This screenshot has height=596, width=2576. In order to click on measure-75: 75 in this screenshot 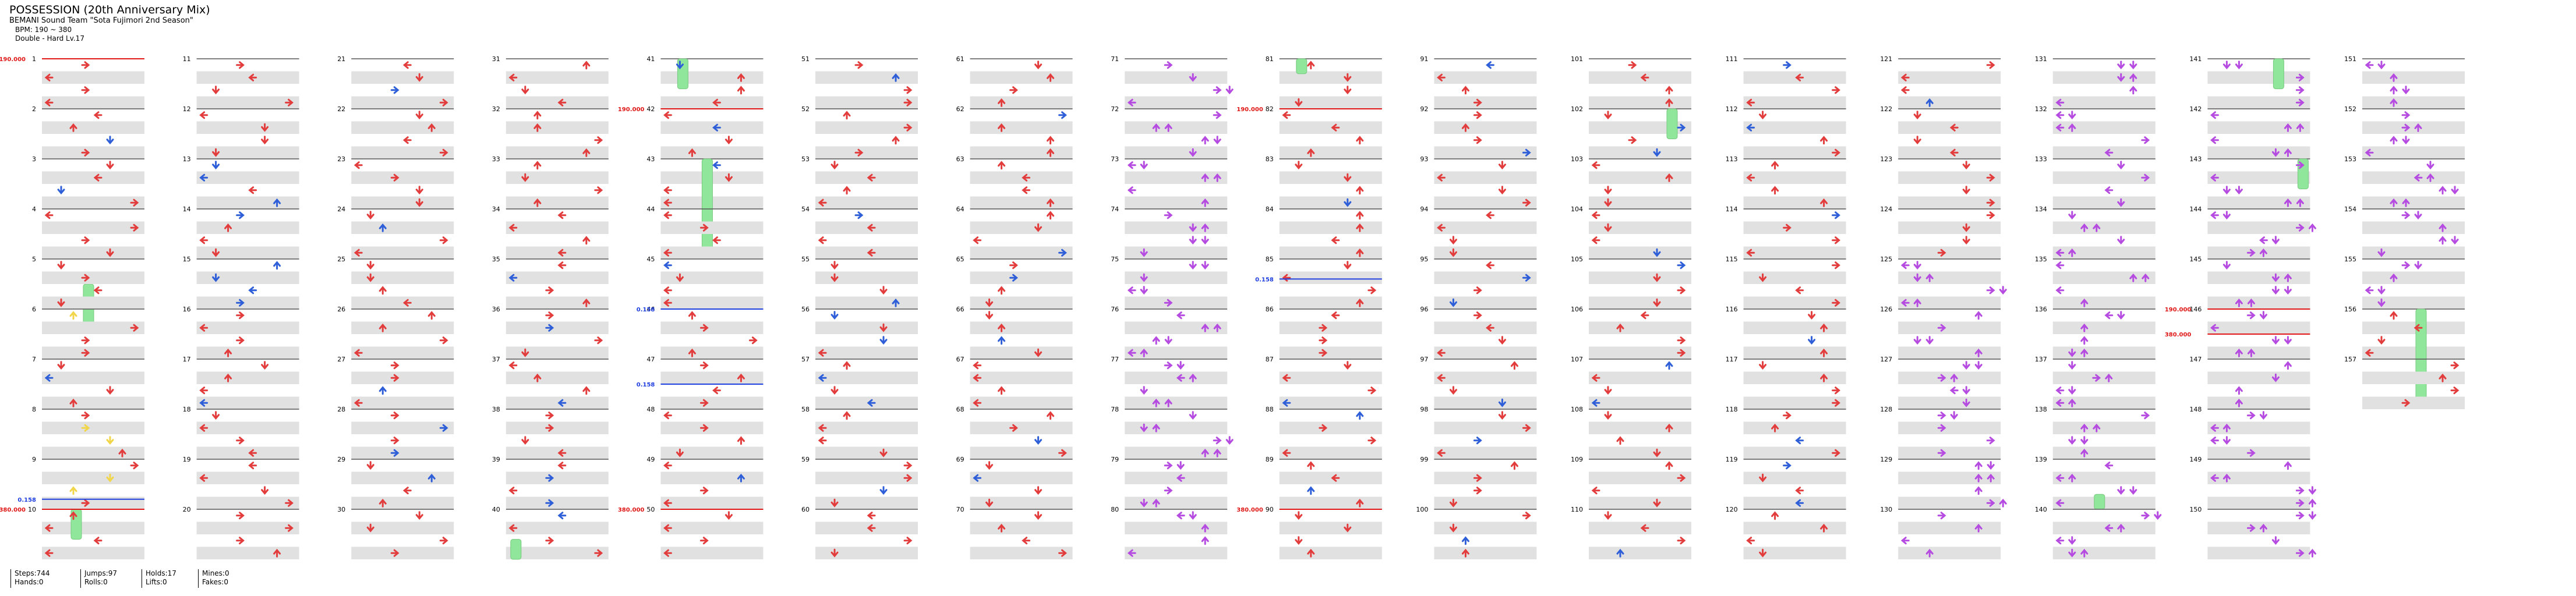, I will do `click(1169, 282)`.